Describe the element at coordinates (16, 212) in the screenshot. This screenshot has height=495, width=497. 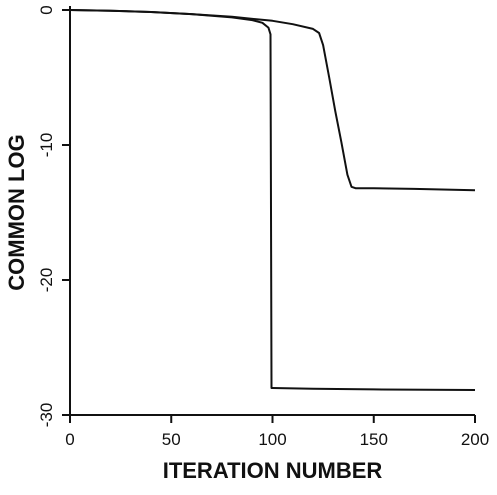
I see `y-axis-title: COMMON LOG` at that location.